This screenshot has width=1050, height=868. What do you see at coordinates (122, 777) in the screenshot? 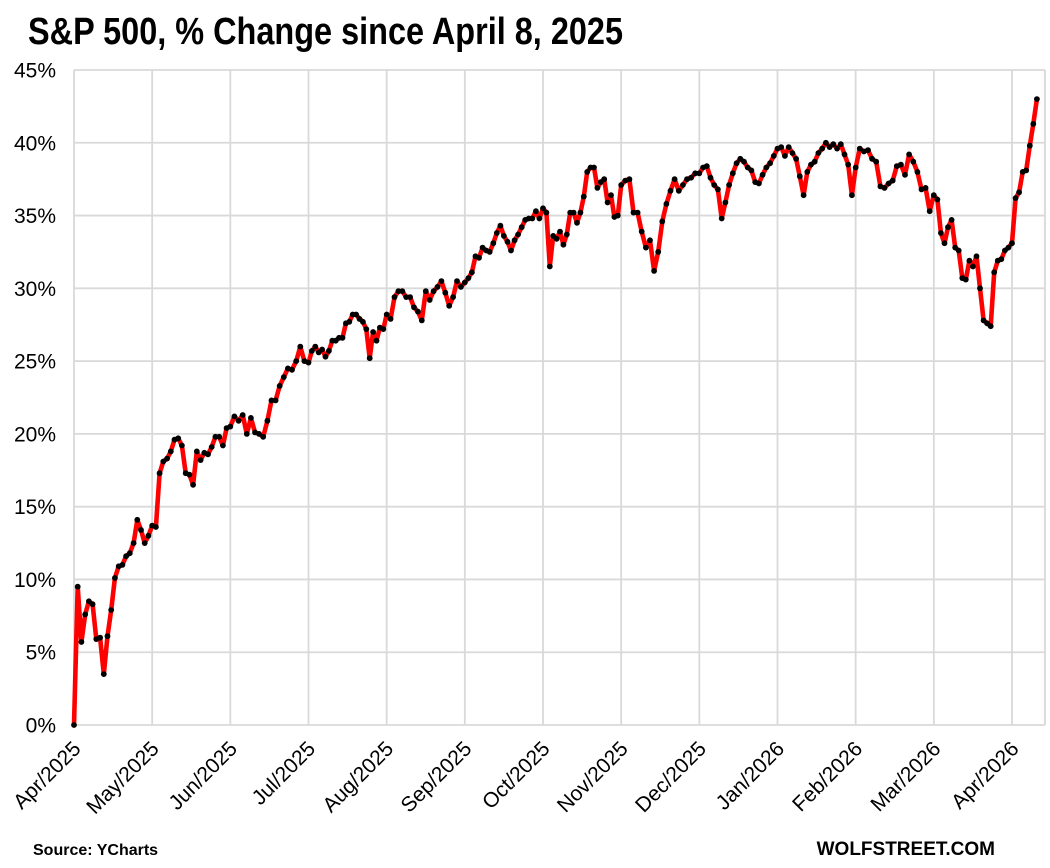
I see `x-tick-label: May/2025` at bounding box center [122, 777].